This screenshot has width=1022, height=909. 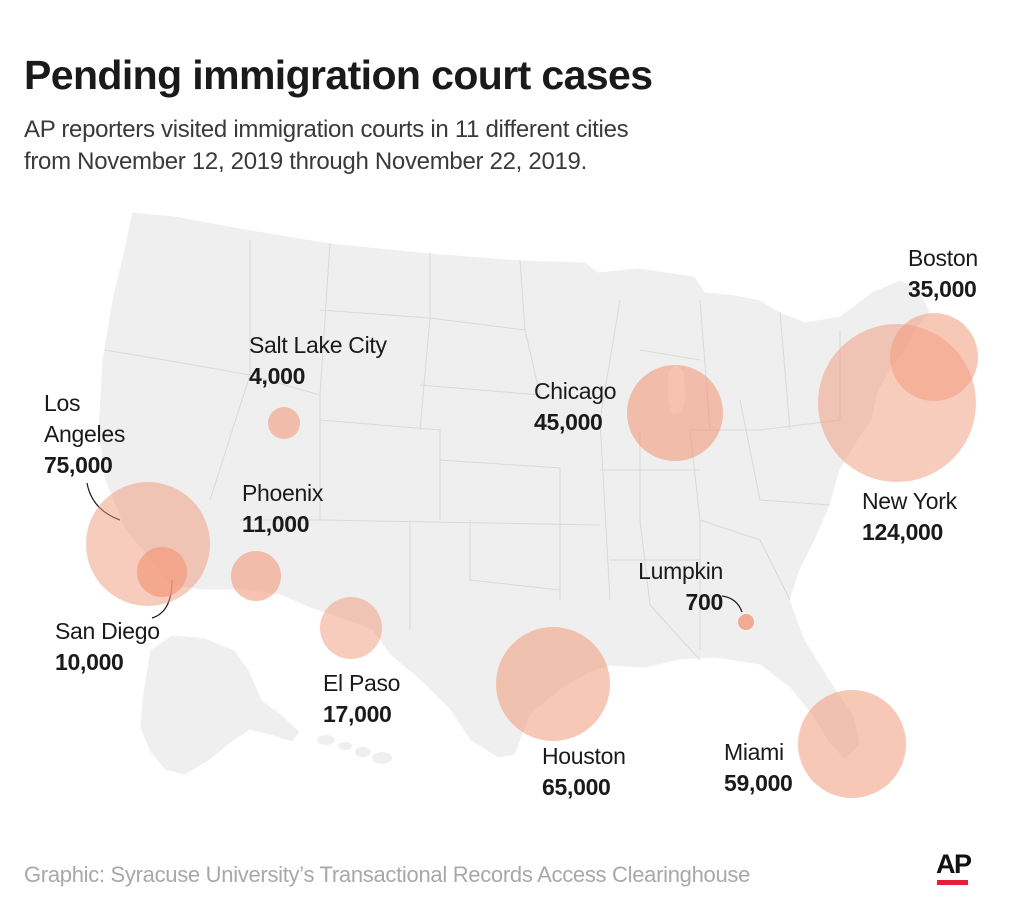 What do you see at coordinates (952, 882) in the screenshot?
I see `ap-logo-bar` at bounding box center [952, 882].